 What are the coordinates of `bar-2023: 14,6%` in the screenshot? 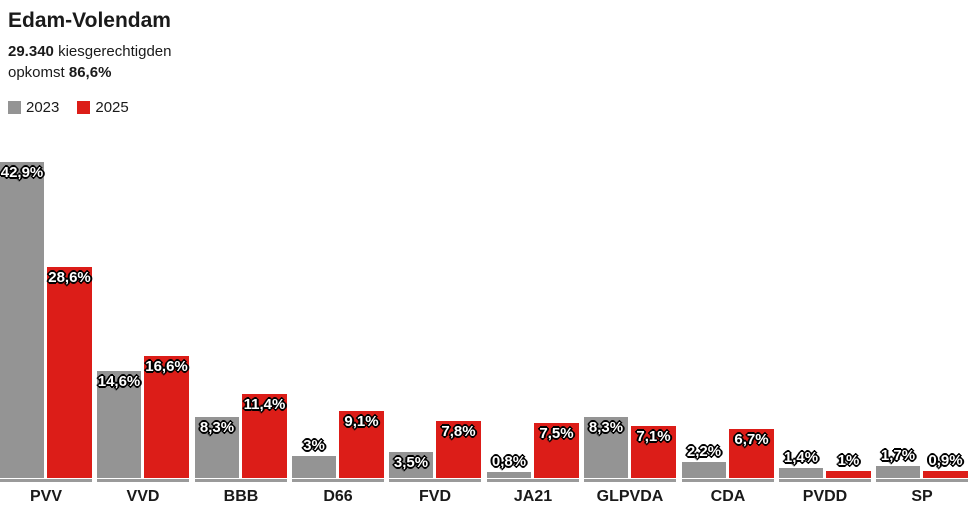 It's located at (119, 424).